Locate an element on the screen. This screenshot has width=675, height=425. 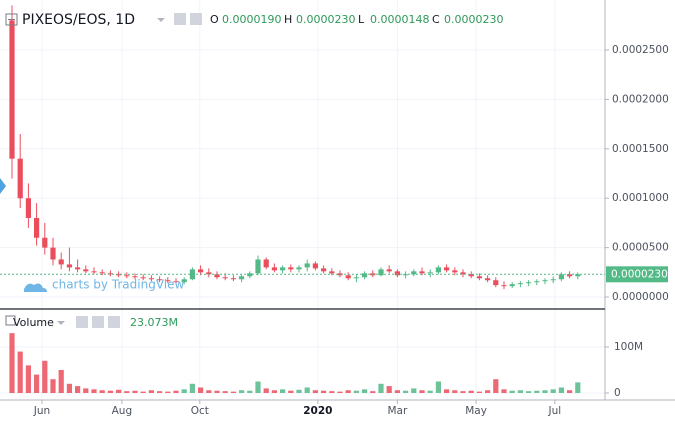
symbol-title: PIXEOS/EOS, 1D is located at coordinates (78, 20).